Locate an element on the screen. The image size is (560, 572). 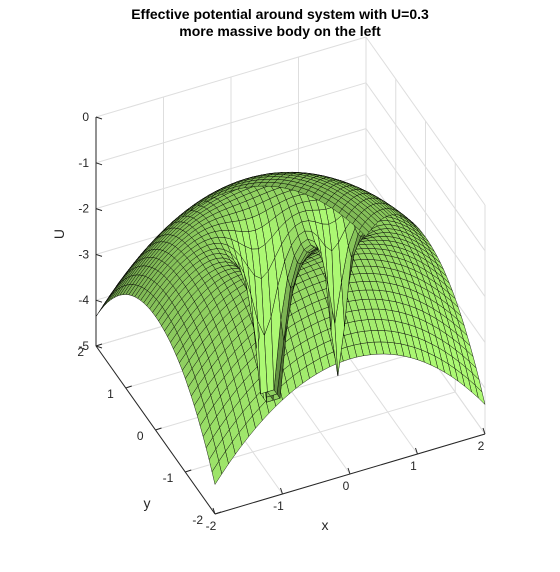
x-tick-label-1: -1 is located at coordinates (278, 506).